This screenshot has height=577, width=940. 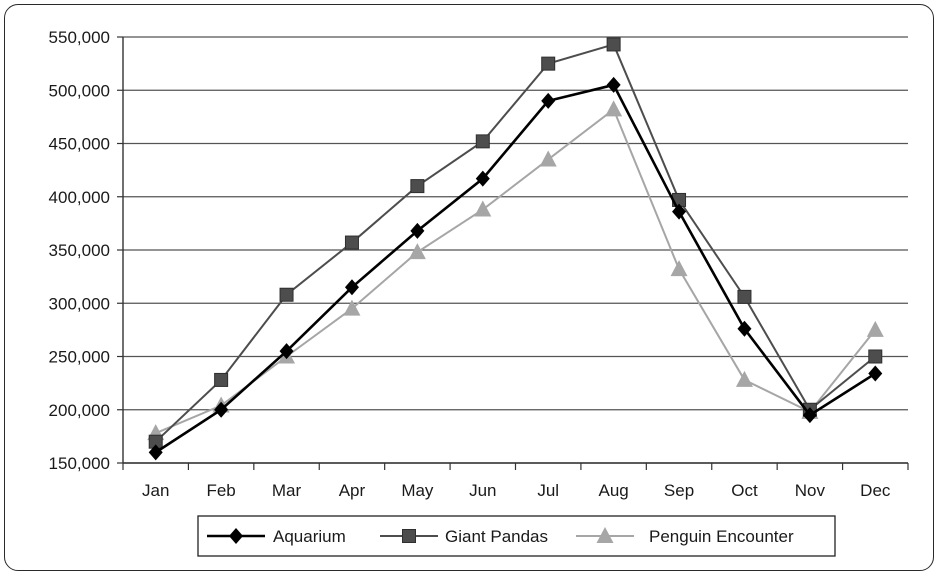 I want to click on y-tick-label: 500,000, so click(x=79, y=90).